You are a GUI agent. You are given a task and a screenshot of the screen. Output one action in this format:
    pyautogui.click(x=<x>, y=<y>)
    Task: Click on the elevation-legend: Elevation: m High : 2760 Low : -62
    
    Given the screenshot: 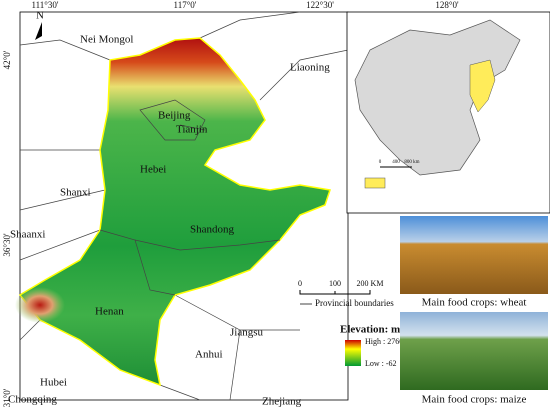 What is the action you would take?
    pyautogui.click(x=371, y=346)
    